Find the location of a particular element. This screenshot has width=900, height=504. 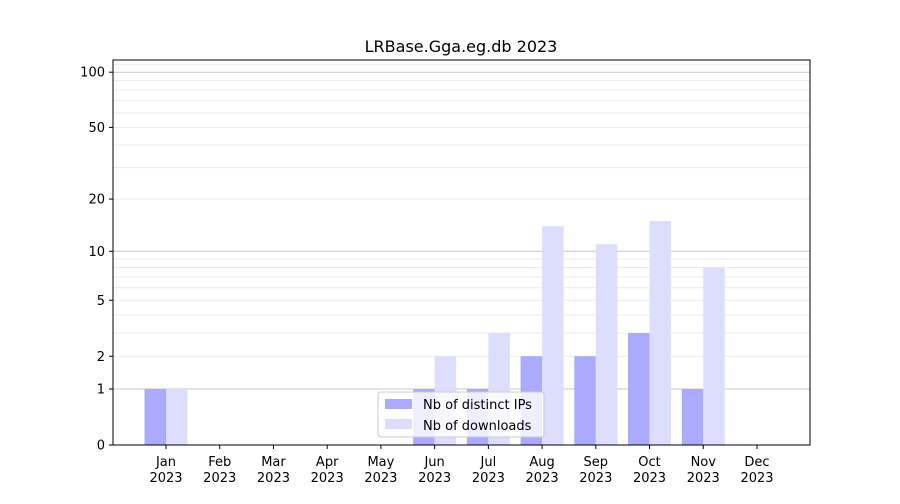

y-tick-label: 20 is located at coordinates (96, 200).